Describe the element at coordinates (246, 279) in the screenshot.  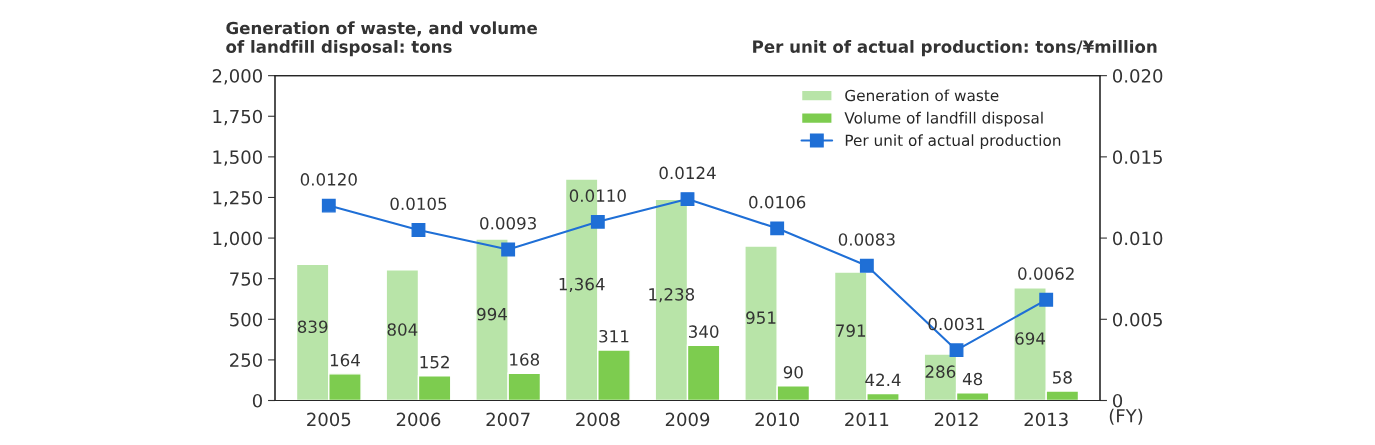
I see `y-tick-label: 750` at that location.